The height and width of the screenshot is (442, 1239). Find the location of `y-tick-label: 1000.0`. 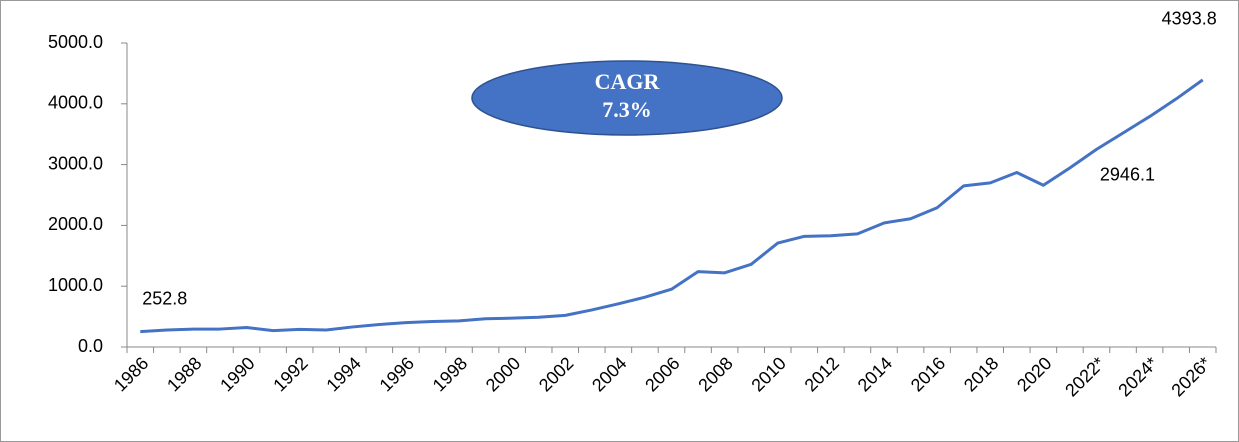

y-tick-label: 1000.0 is located at coordinates (75, 285).